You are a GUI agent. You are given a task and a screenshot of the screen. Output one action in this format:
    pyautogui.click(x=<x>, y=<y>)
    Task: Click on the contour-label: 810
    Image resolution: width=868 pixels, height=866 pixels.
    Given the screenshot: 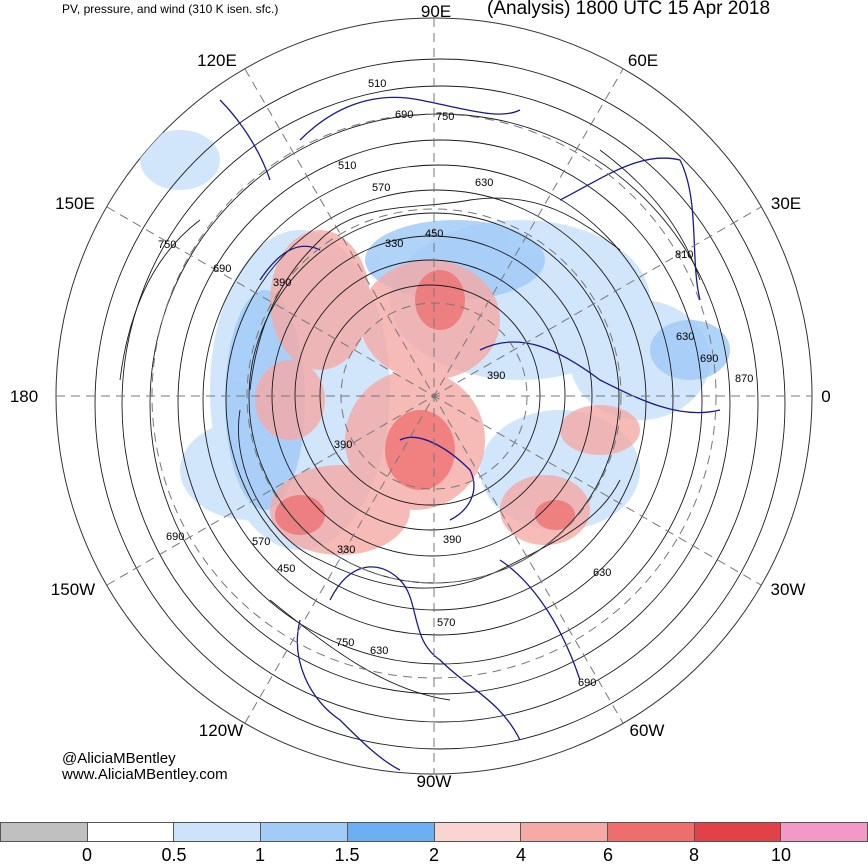 What is the action you would take?
    pyautogui.click(x=684, y=255)
    